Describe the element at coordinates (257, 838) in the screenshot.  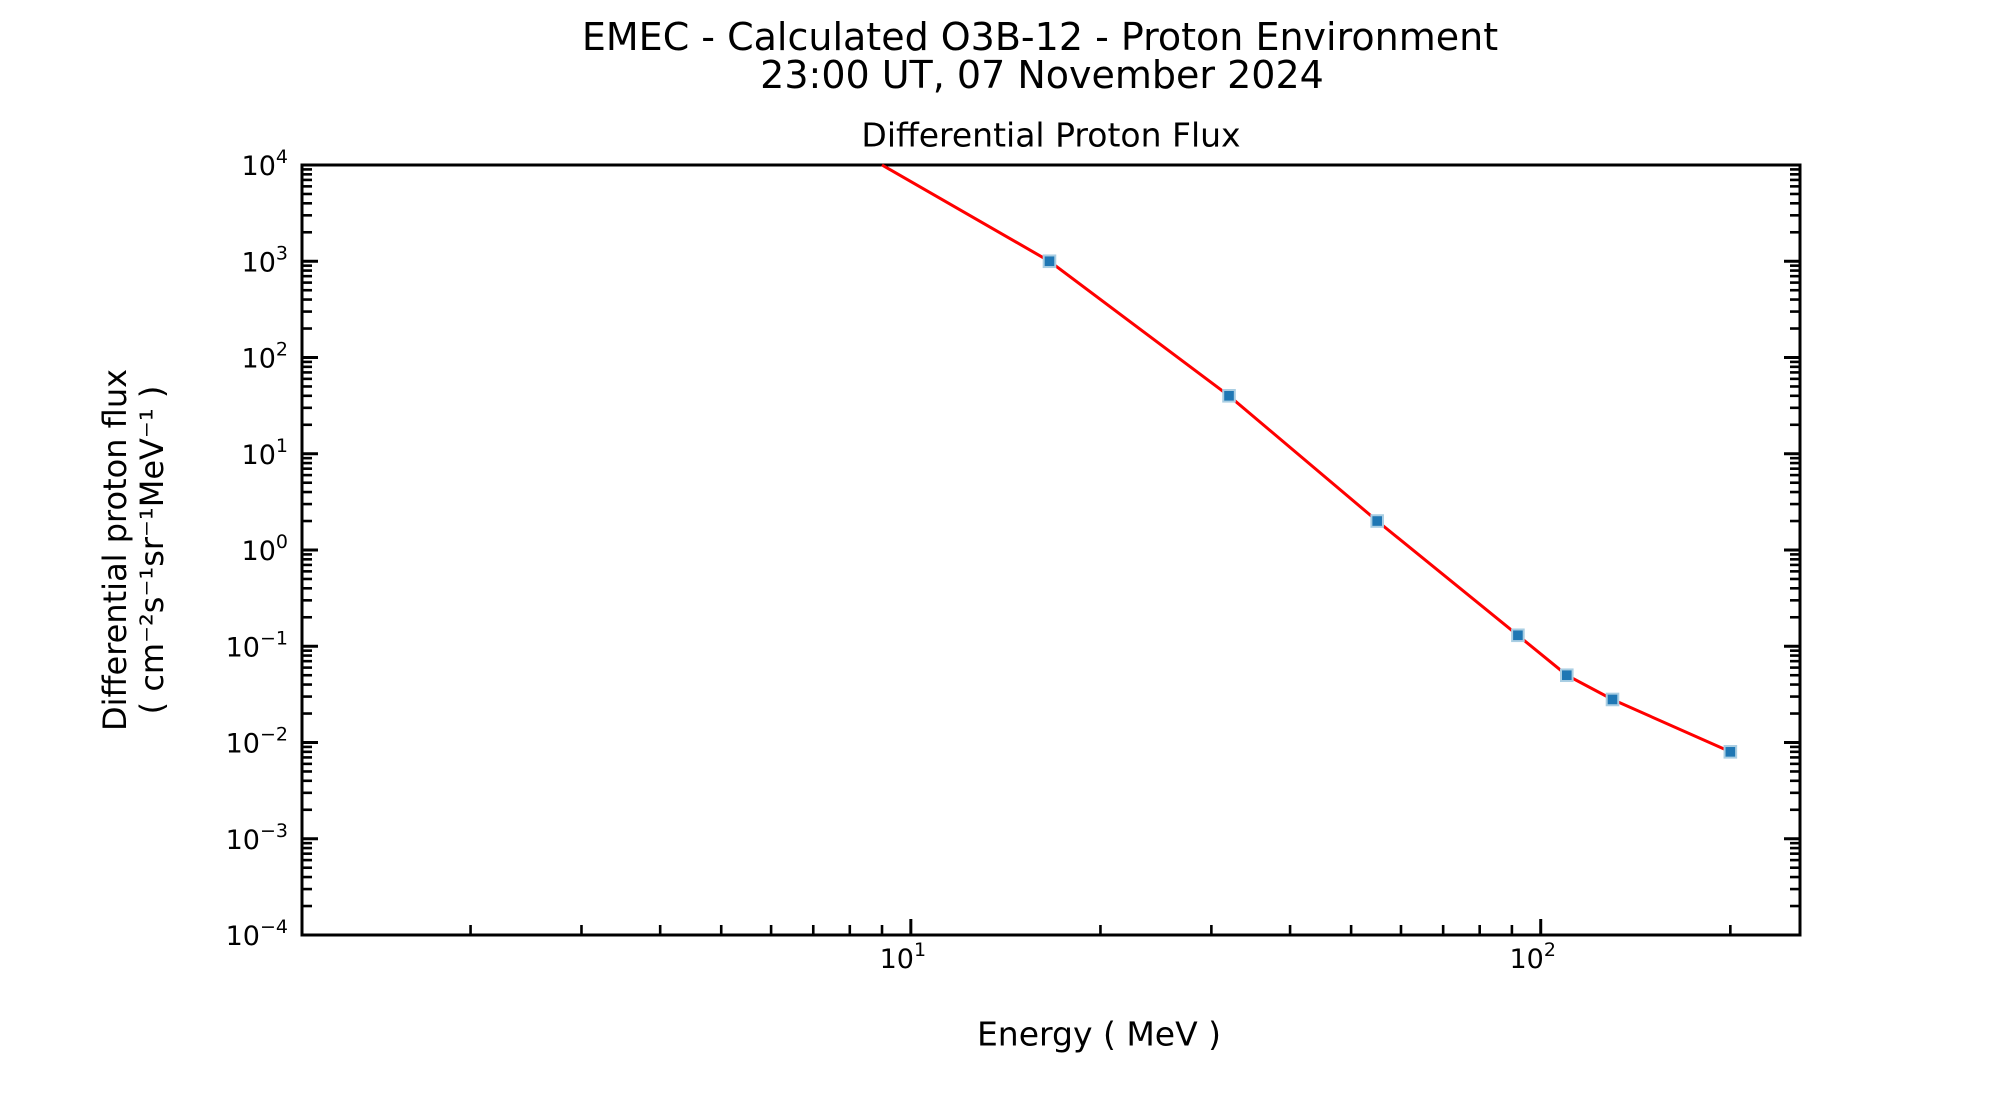
I see `y-tick-label: 10⁻³` at that location.